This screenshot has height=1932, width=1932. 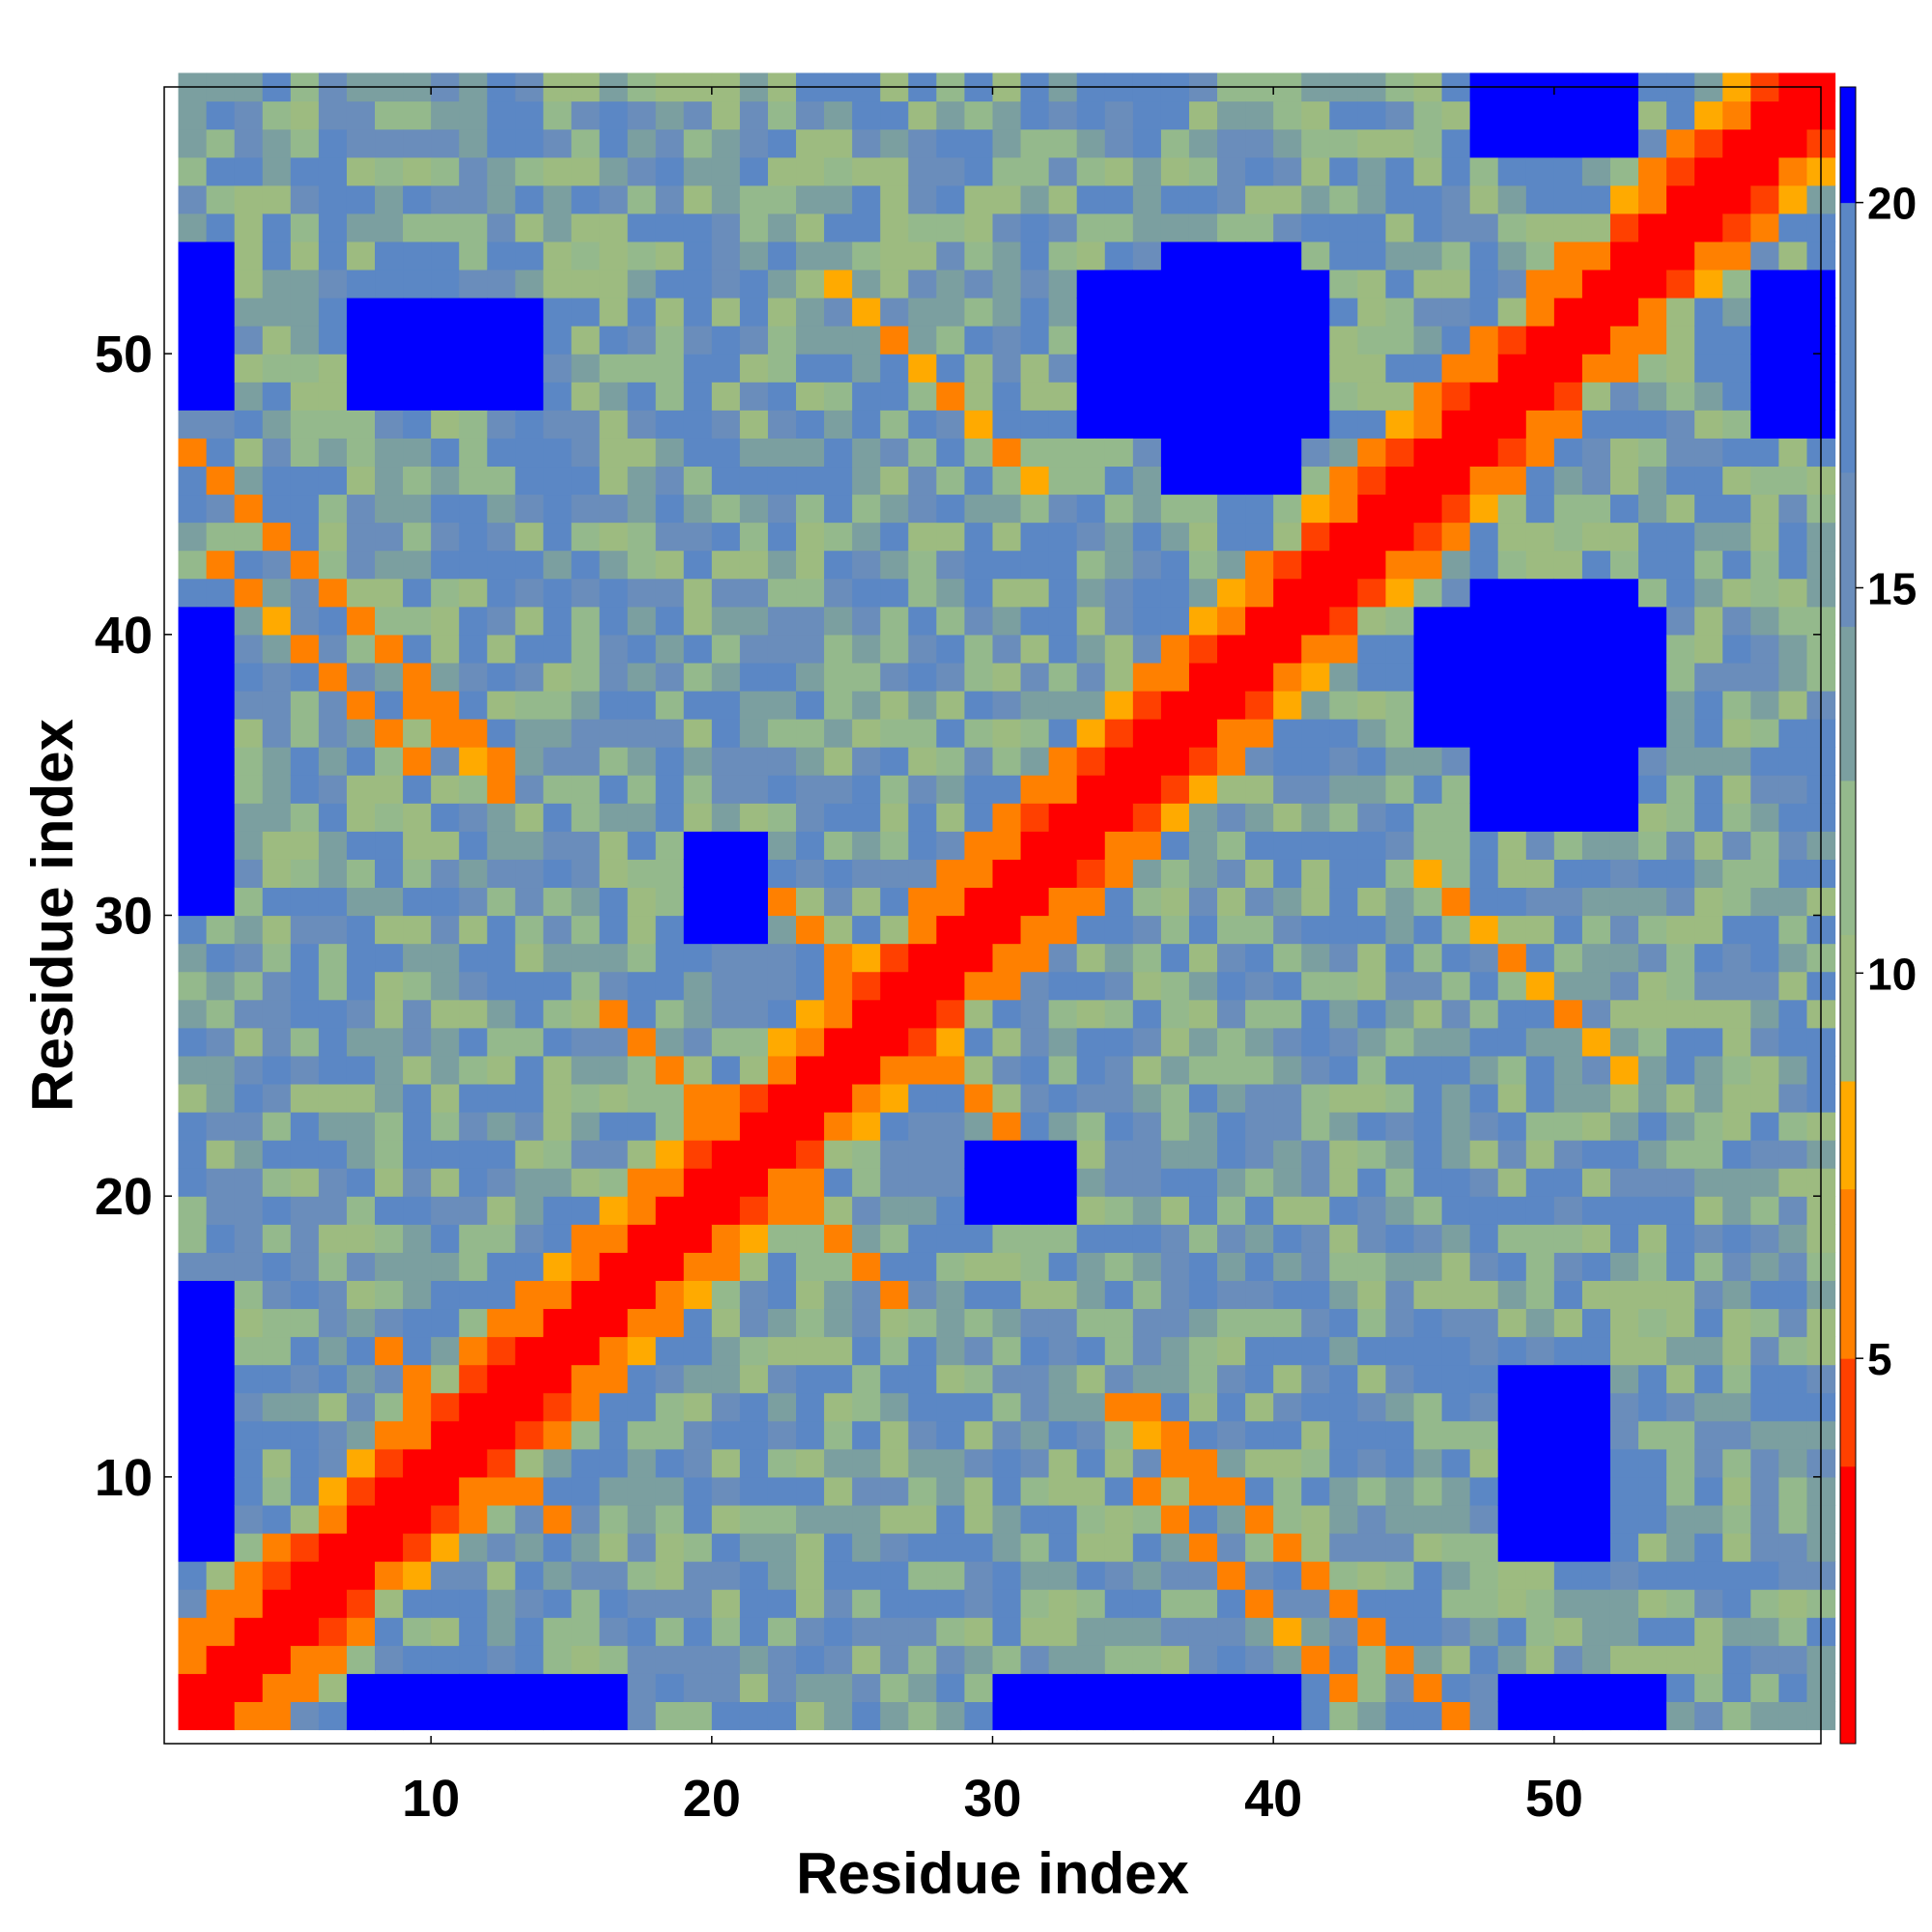 I want to click on y-tick-label: 50, so click(x=124, y=355).